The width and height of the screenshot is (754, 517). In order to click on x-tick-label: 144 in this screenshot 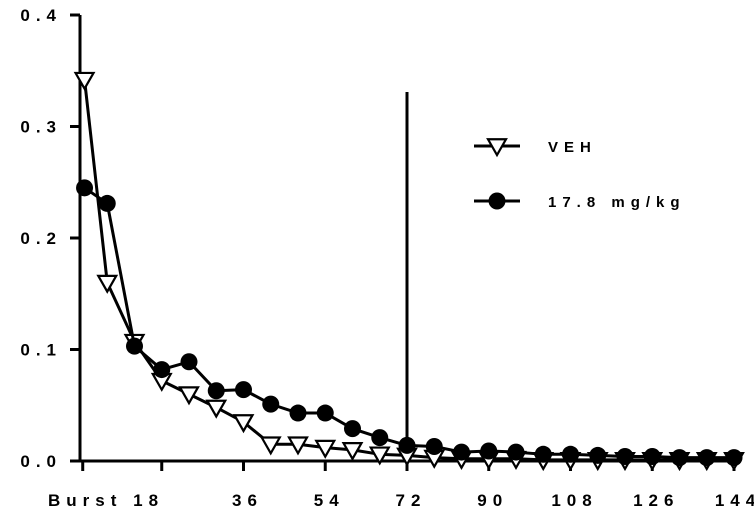, I will do `click(734, 500)`.